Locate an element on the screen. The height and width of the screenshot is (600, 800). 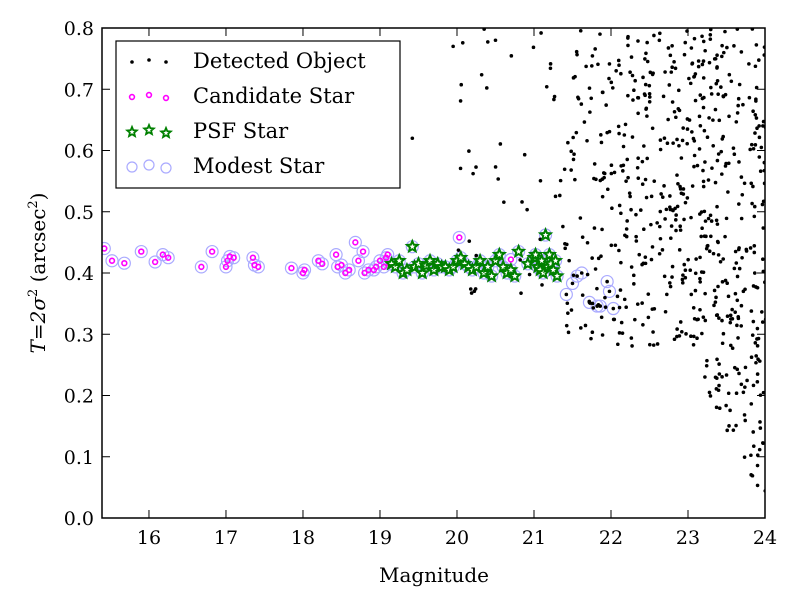
x-tick-label: 18 is located at coordinates (303, 538).